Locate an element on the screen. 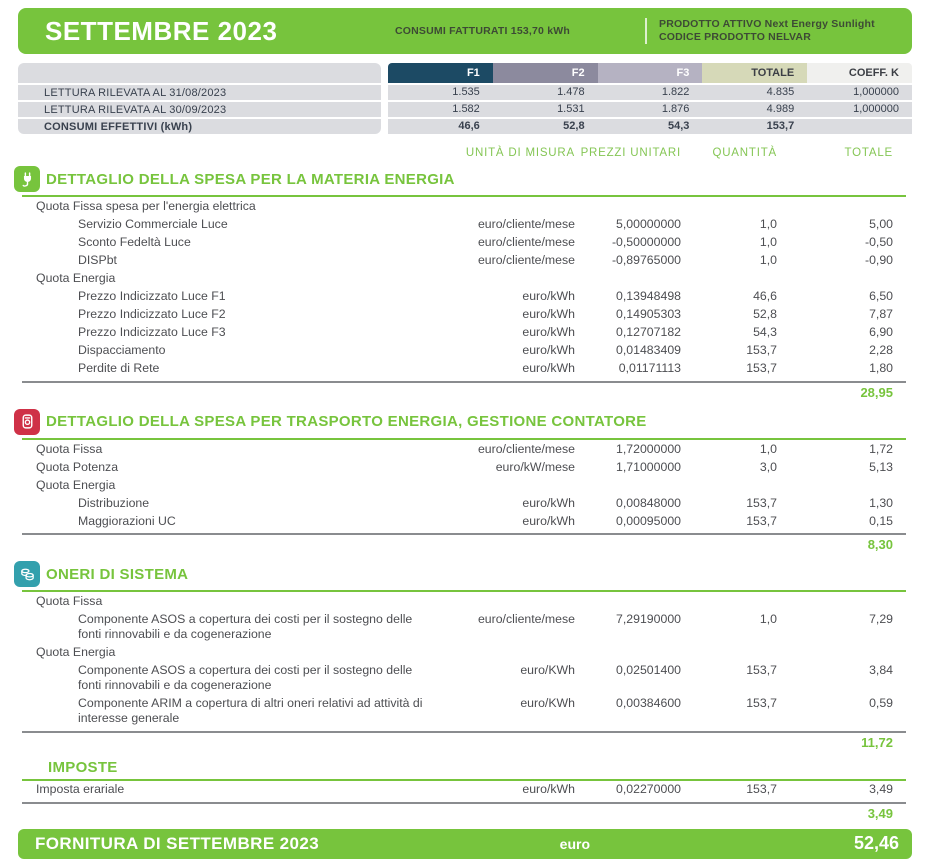 This screenshot has height=859, width=930. header-divider is located at coordinates (646, 31).